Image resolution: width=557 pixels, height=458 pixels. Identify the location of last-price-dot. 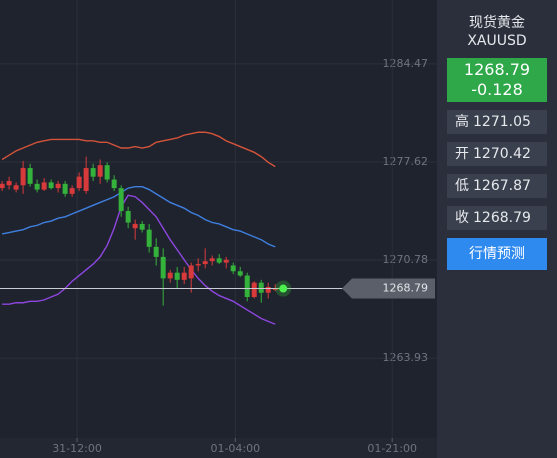
(283, 288).